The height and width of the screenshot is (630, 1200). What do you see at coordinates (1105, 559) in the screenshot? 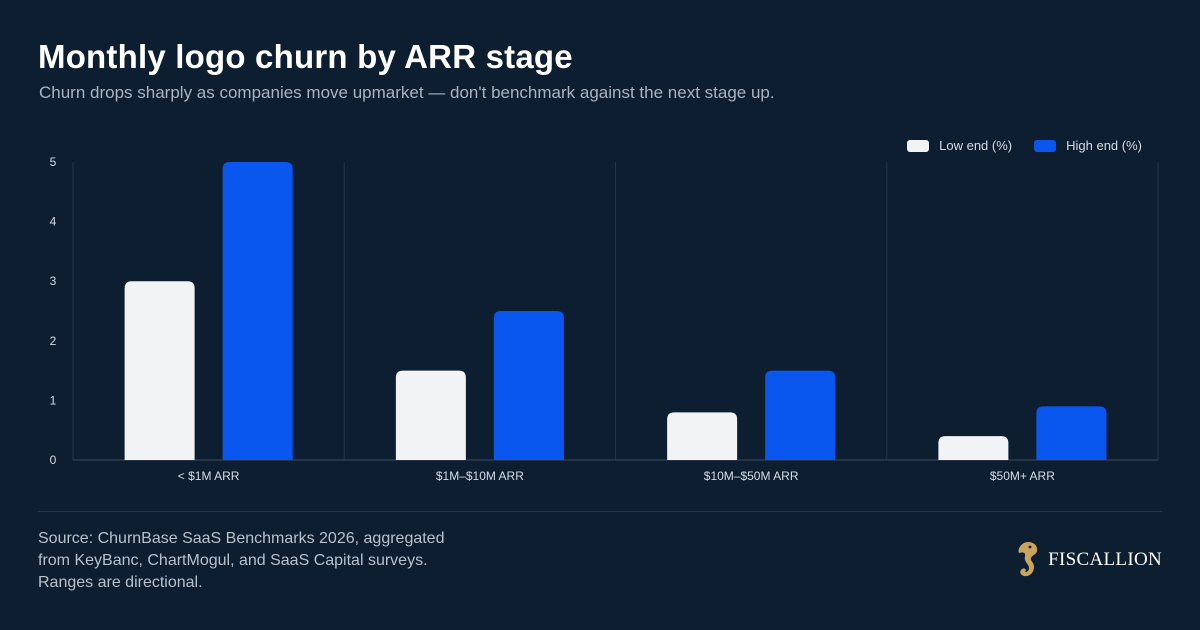
I see `brand-name: FISCALLION` at bounding box center [1105, 559].